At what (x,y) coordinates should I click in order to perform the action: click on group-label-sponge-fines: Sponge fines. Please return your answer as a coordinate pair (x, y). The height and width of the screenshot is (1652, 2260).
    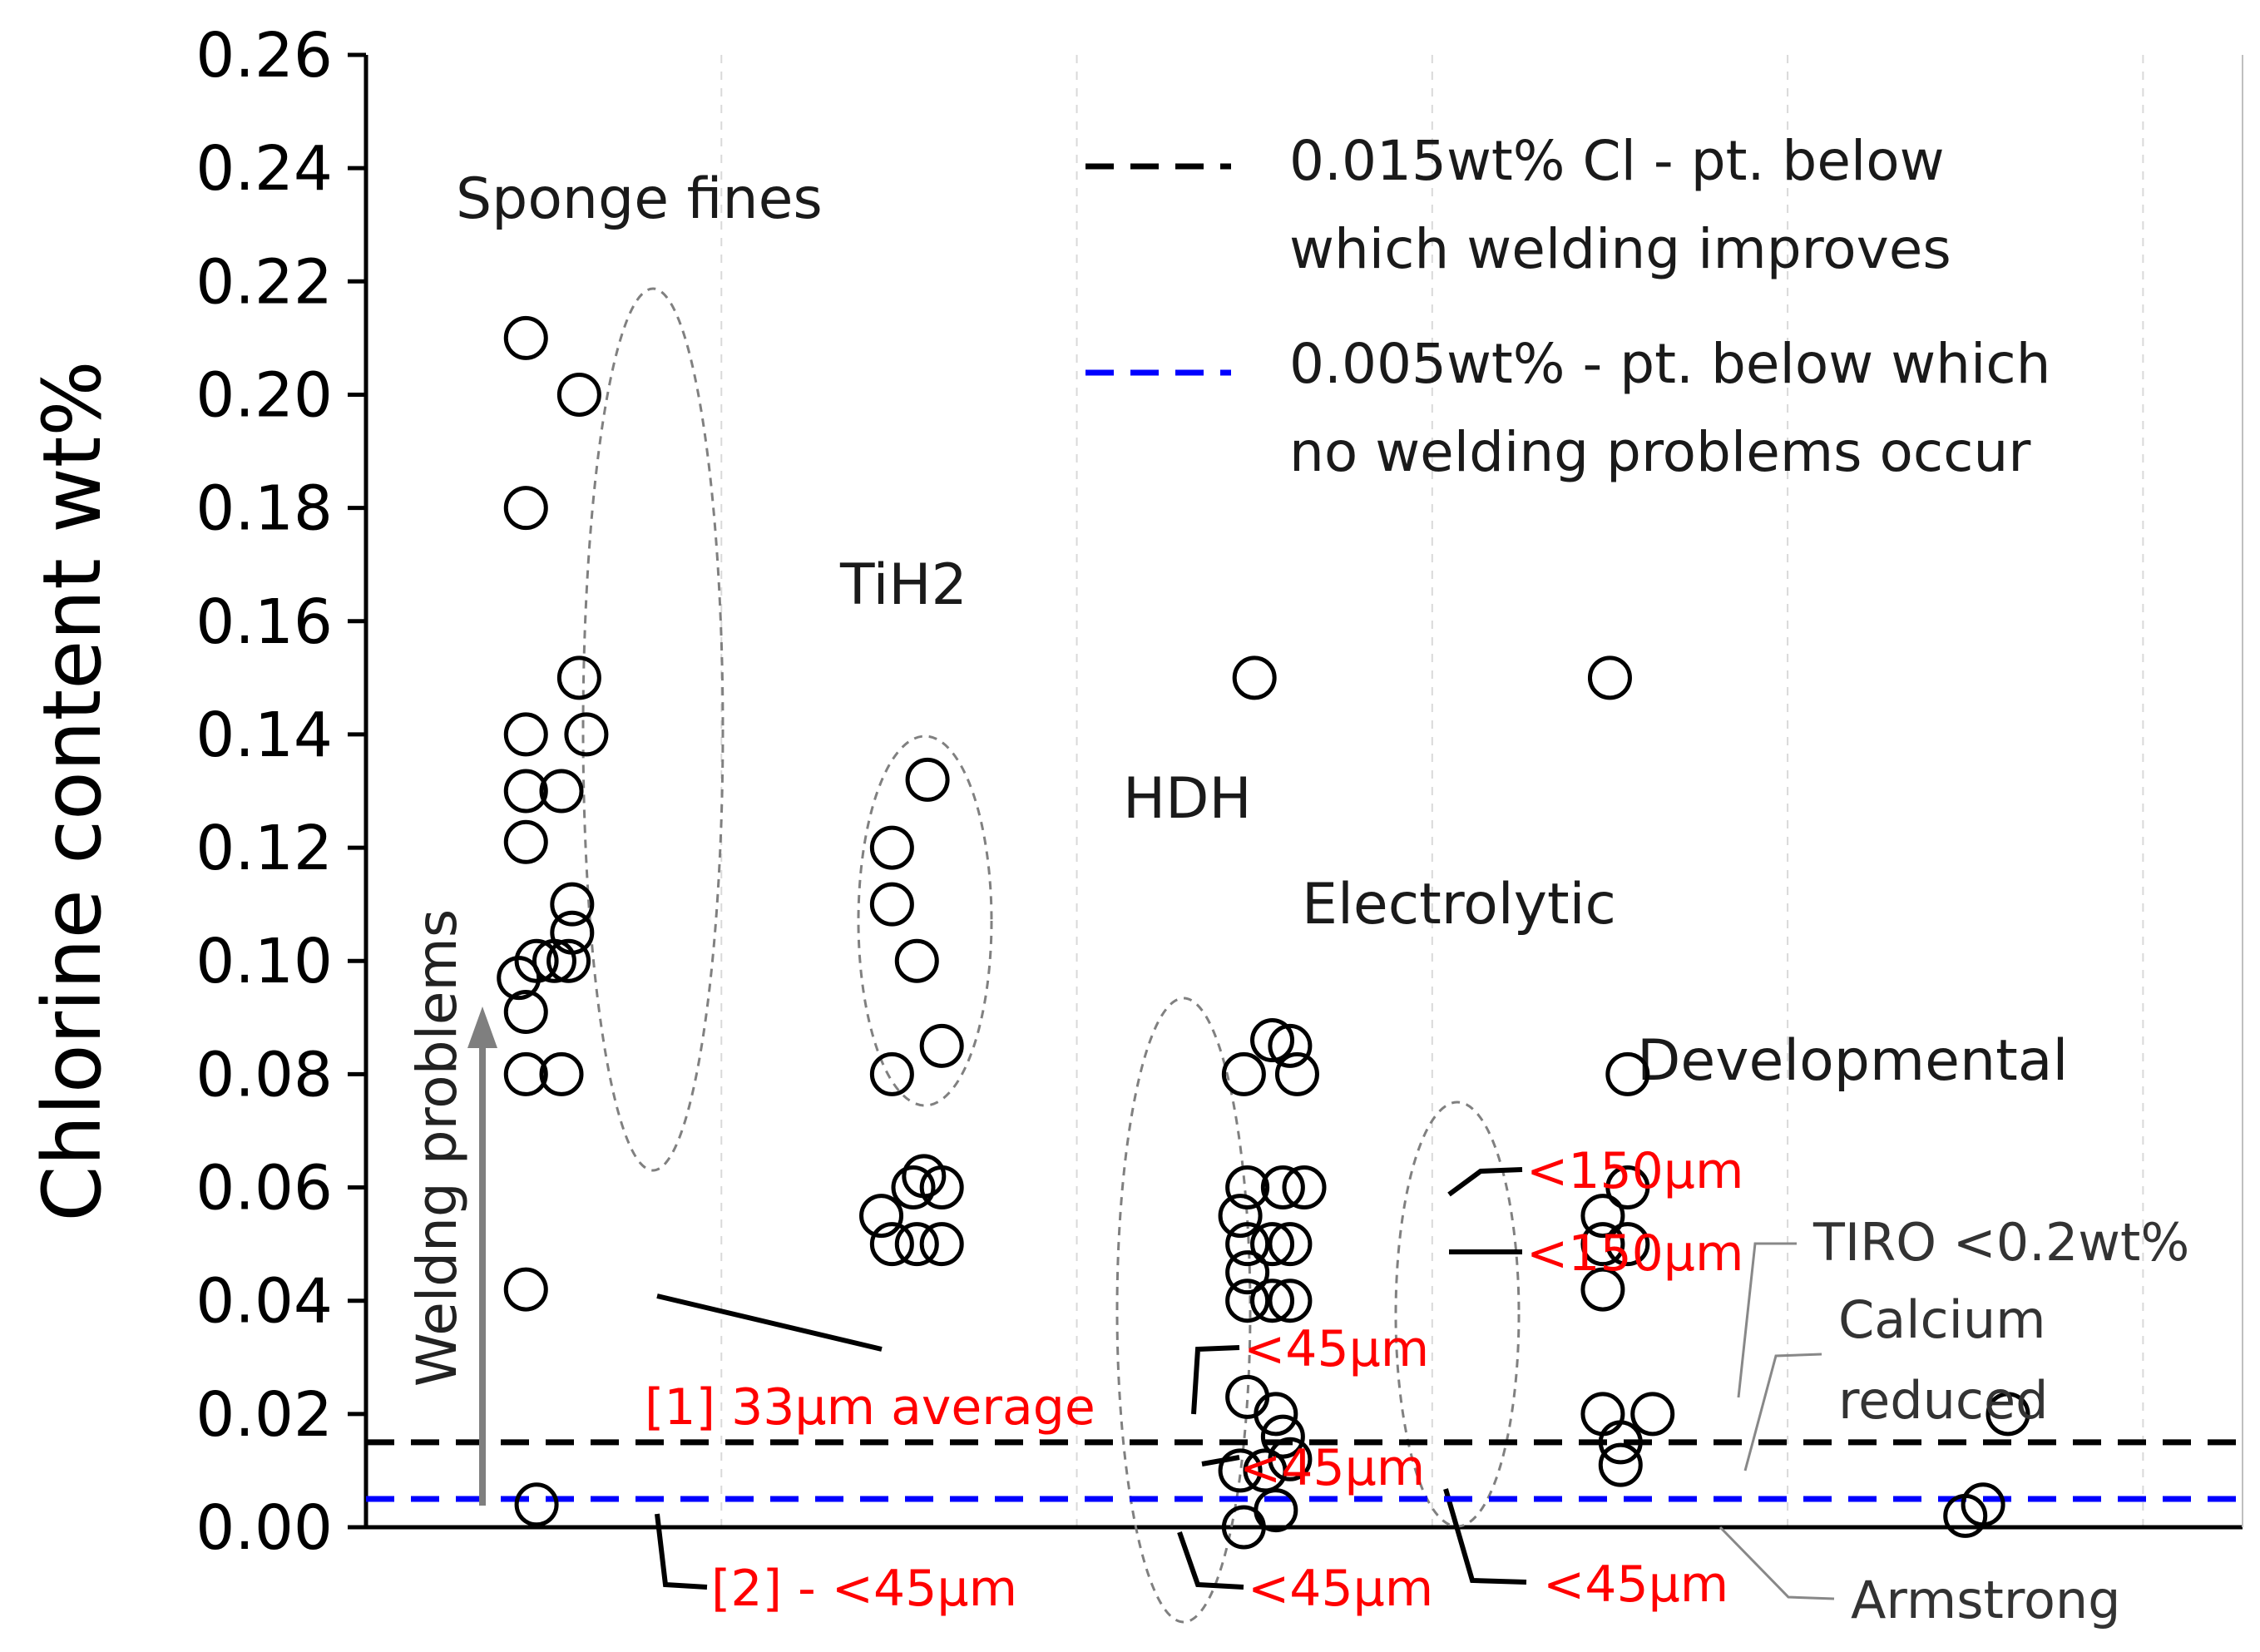
    Looking at the image, I should click on (639, 199).